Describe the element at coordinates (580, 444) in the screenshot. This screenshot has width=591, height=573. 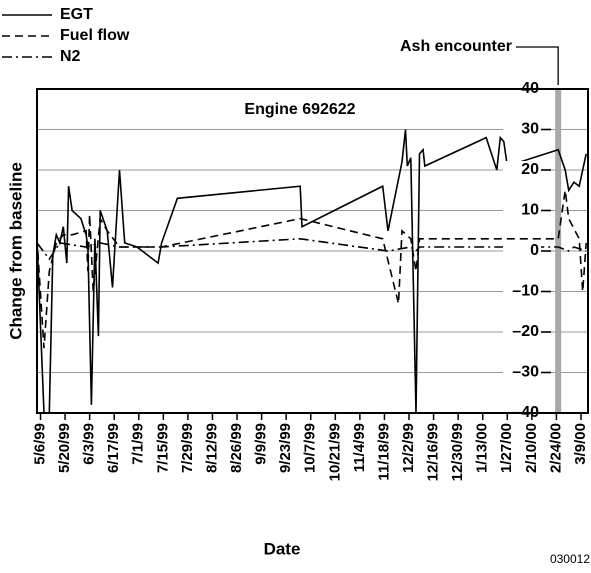
I see `x-tick-label: 3/9/00` at that location.